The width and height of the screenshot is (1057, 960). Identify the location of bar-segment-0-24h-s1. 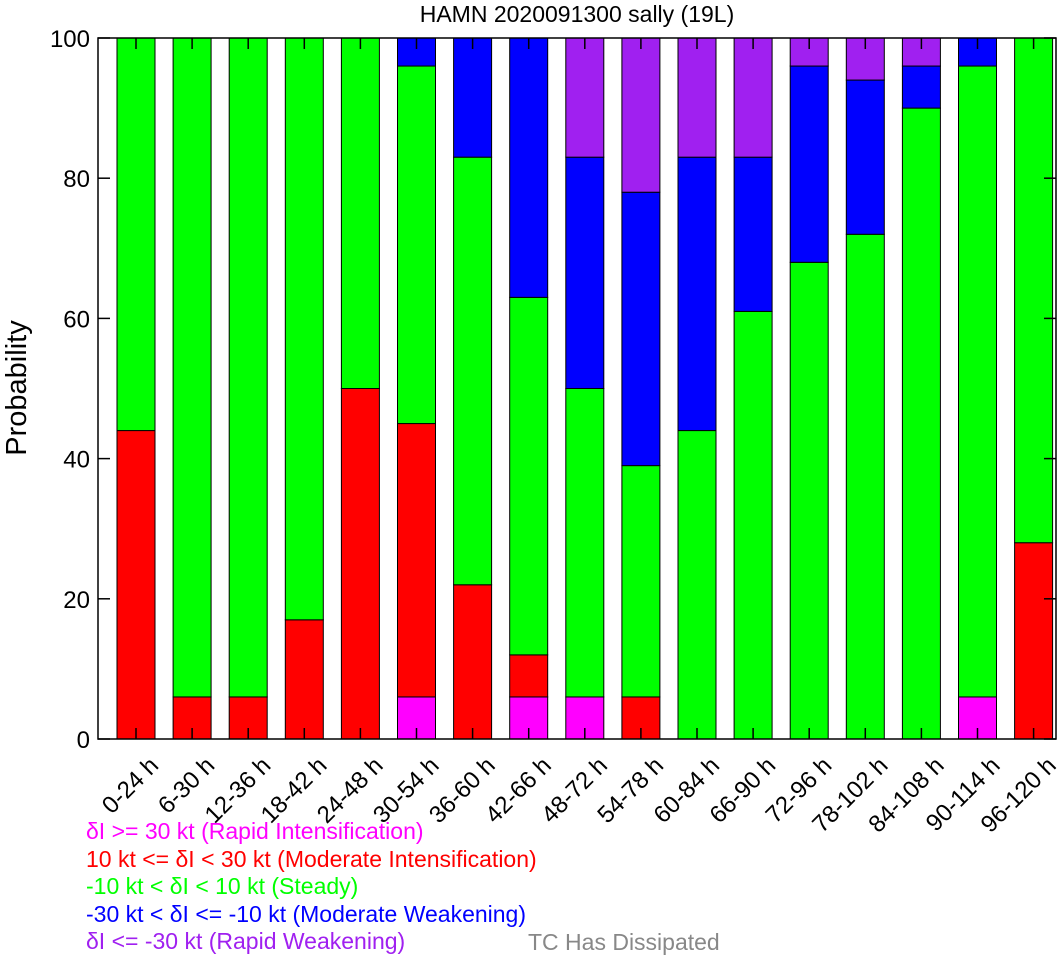
(136, 585).